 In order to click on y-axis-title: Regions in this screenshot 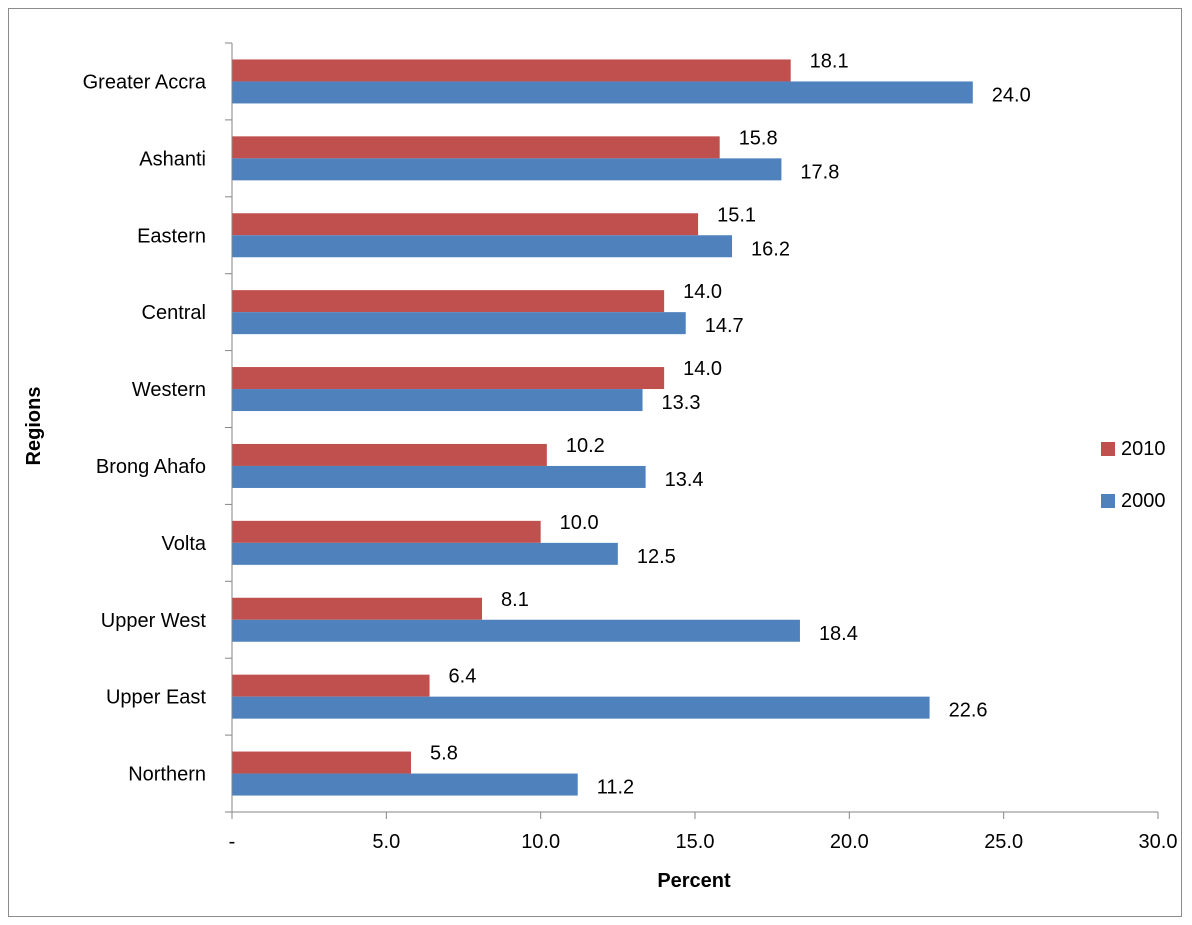, I will do `click(34, 426)`.